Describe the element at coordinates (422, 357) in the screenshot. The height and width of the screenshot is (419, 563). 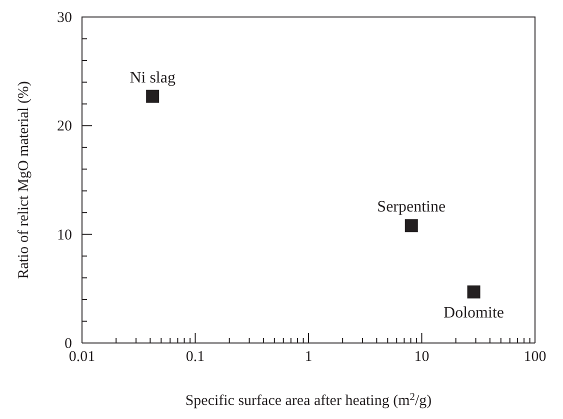
I see `x-tick-label: 10` at that location.